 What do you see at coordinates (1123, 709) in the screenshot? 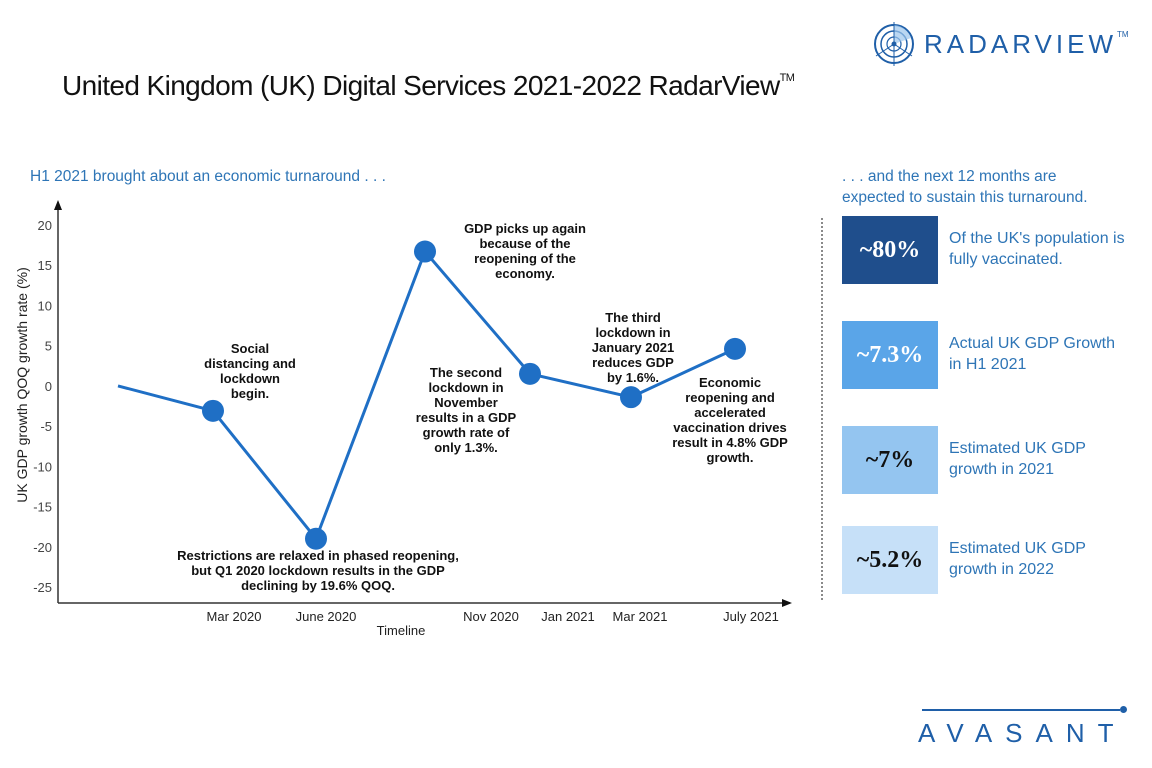
I see `avasant-logo-dot` at bounding box center [1123, 709].